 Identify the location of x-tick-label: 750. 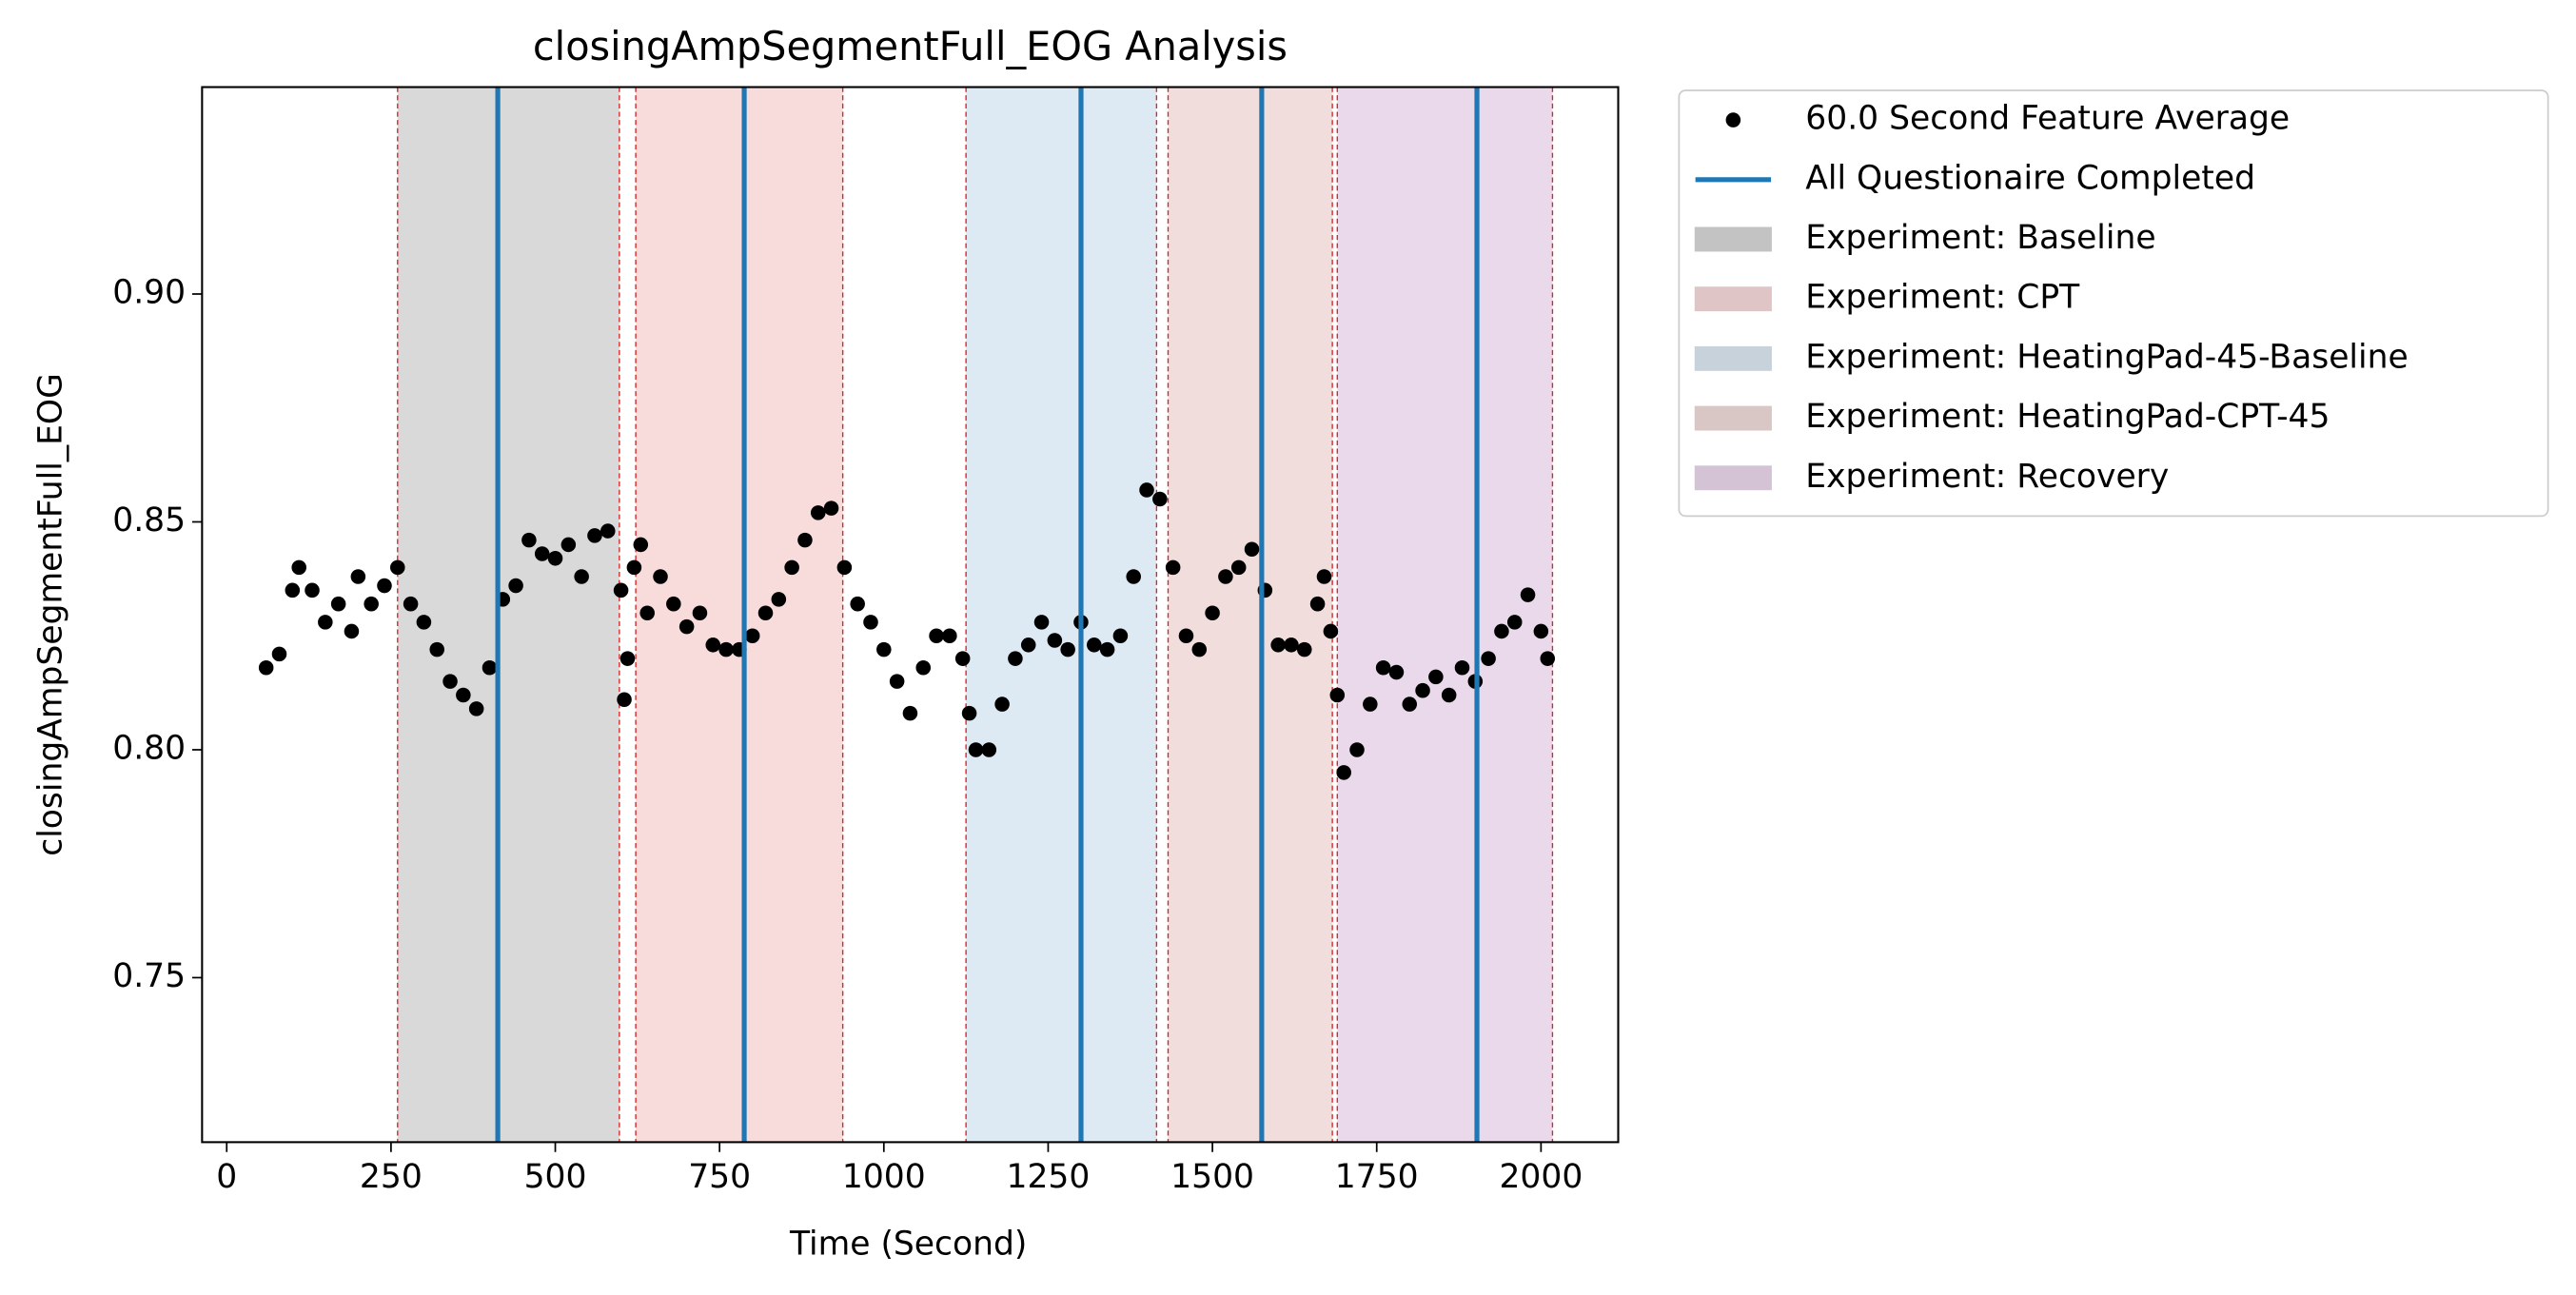
(719, 1177).